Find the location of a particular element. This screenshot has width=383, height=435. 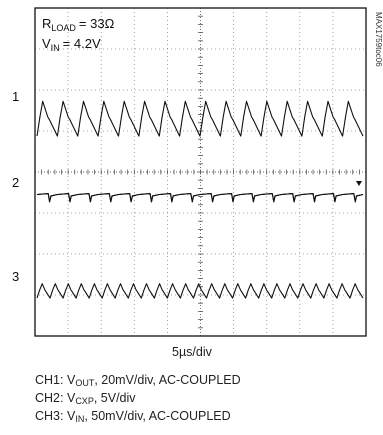

rload-label: RLOAD = 33Ω is located at coordinates (78, 24).